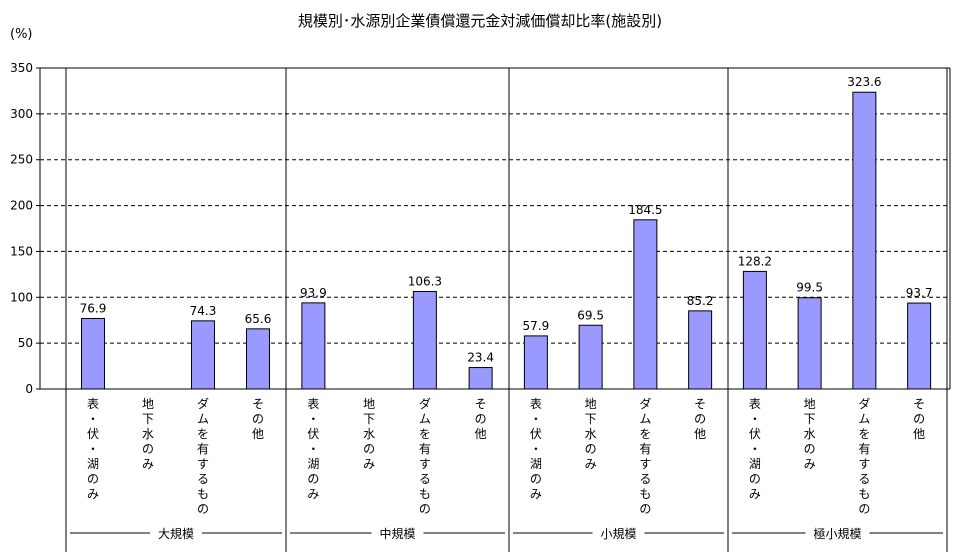  What do you see at coordinates (536, 326) in the screenshot?
I see `data-label: 57.9` at bounding box center [536, 326].